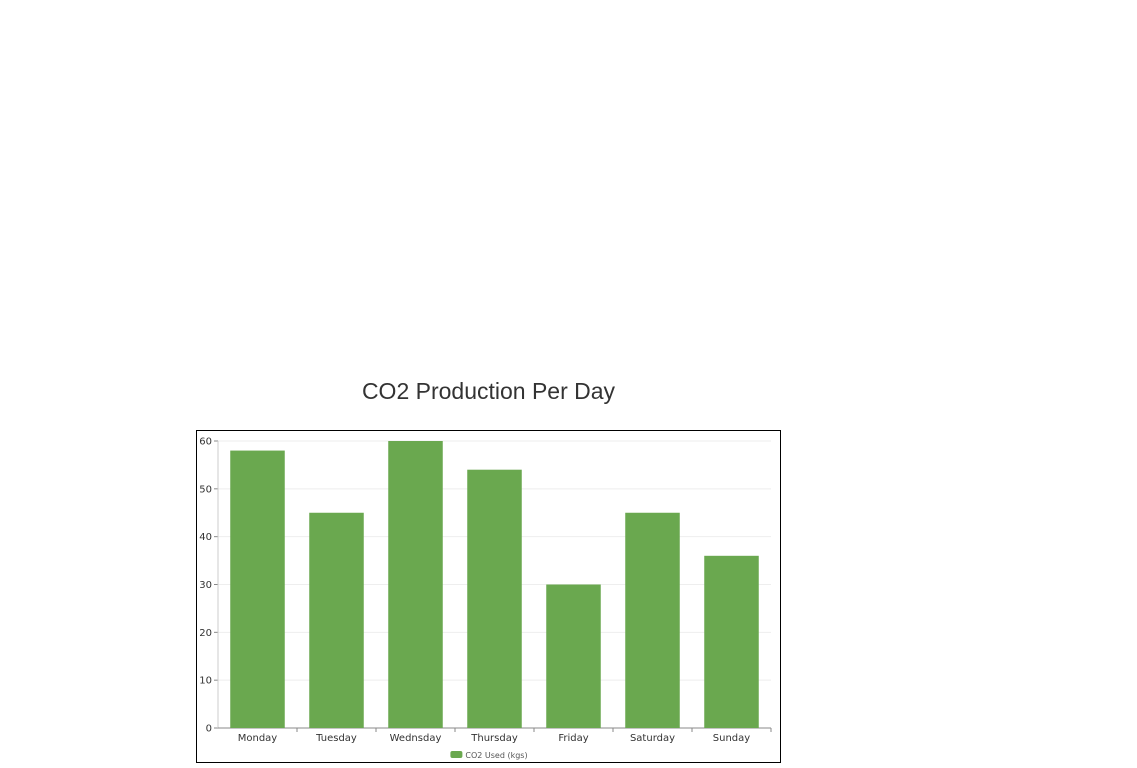 Image resolution: width=1137 pixels, height=768 pixels. I want to click on y-tick-labels: 0 10 20 30 40 50 60, so click(205, 586).